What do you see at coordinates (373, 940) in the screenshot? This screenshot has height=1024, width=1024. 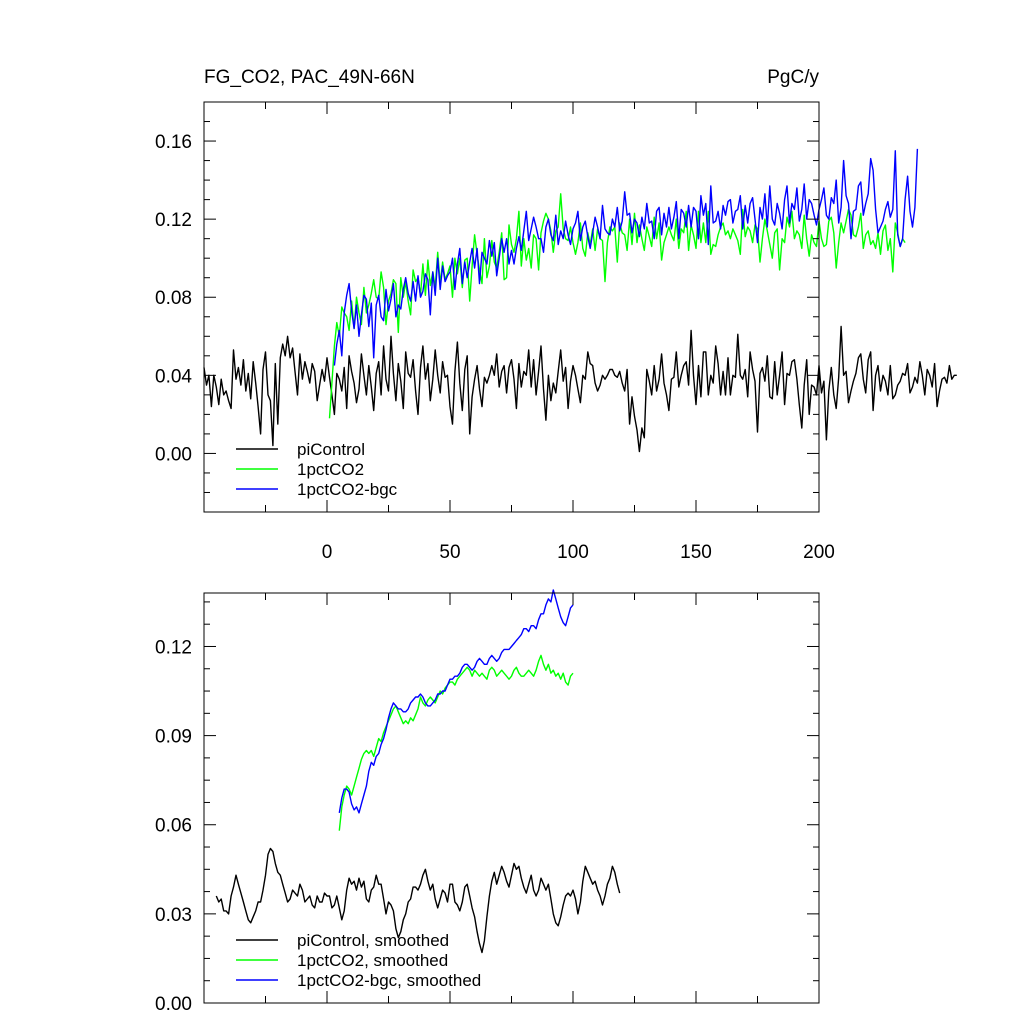 I see `bottom-legend-label-0: piControl, smoothed` at bounding box center [373, 940].